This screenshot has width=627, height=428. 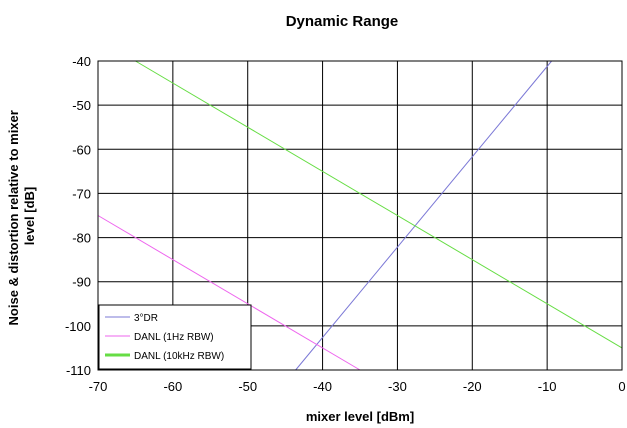 I want to click on legend-label-2: DANL (1Hz RBW), so click(x=174, y=337).